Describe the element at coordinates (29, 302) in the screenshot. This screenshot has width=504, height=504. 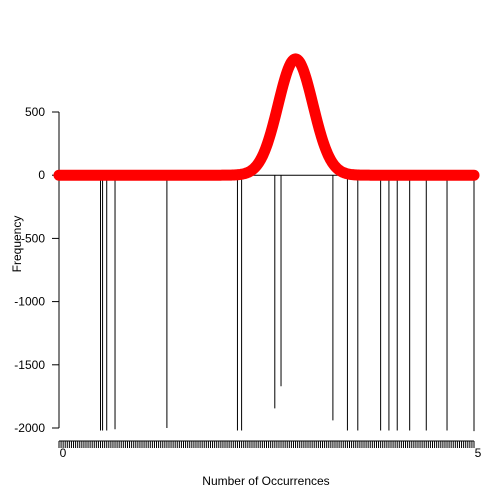
I see `y-tick-label: -1000` at that location.